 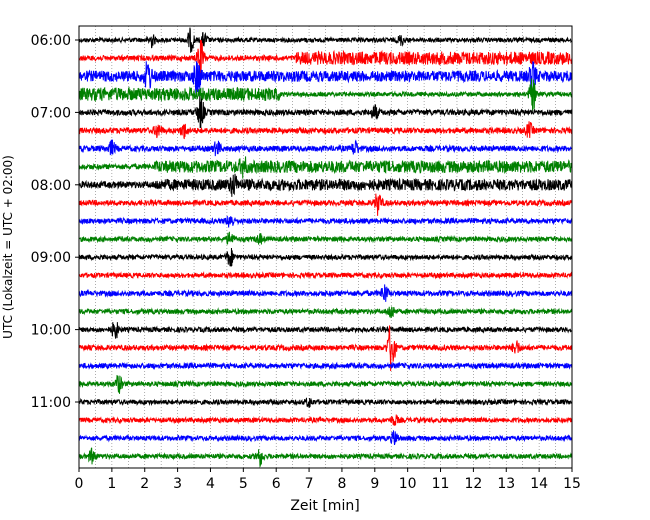 I want to click on y-tick-label: 07:00, so click(x=51, y=113).